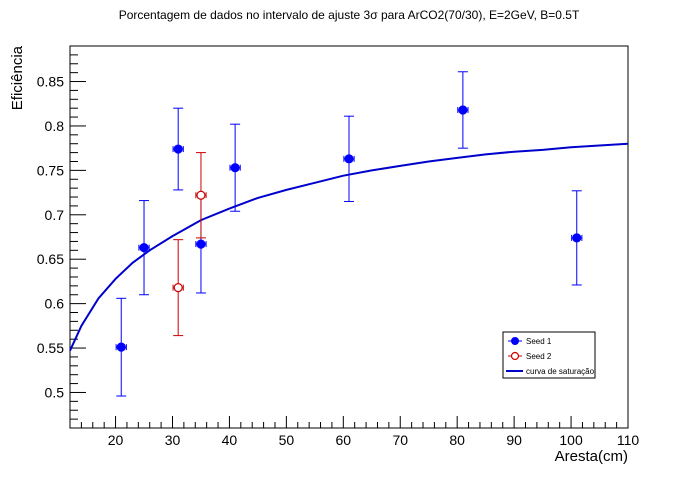 The width and height of the screenshot is (698, 480). I want to click on x-tick-label: 100, so click(571, 440).